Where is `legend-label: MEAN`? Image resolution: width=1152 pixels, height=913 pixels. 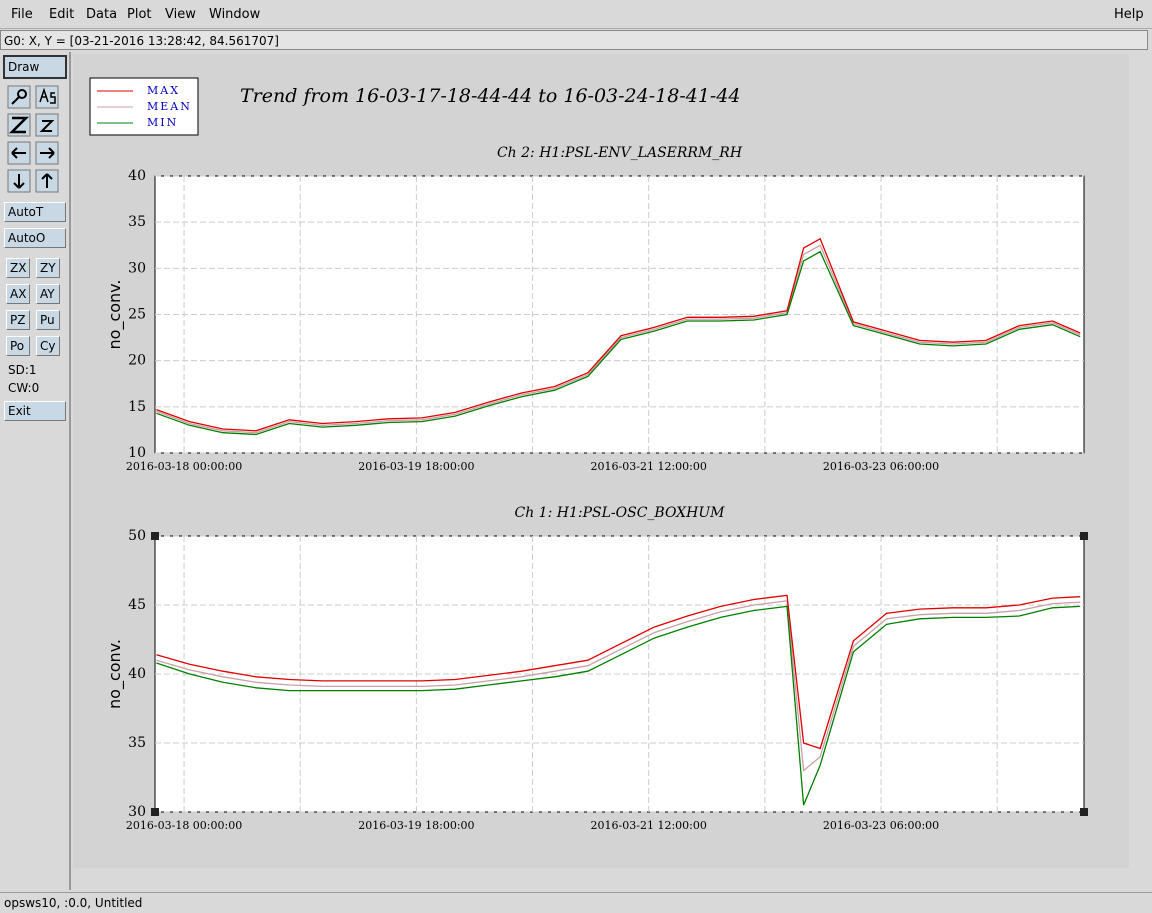 legend-label: MEAN is located at coordinates (169, 106).